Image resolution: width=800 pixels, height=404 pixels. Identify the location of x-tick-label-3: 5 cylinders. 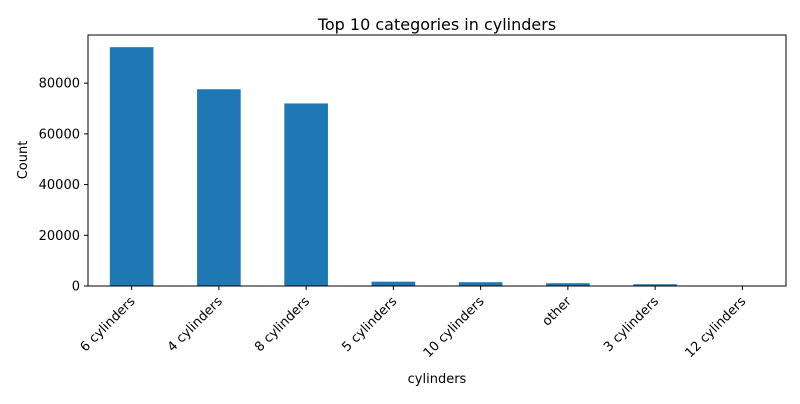
(369, 324).